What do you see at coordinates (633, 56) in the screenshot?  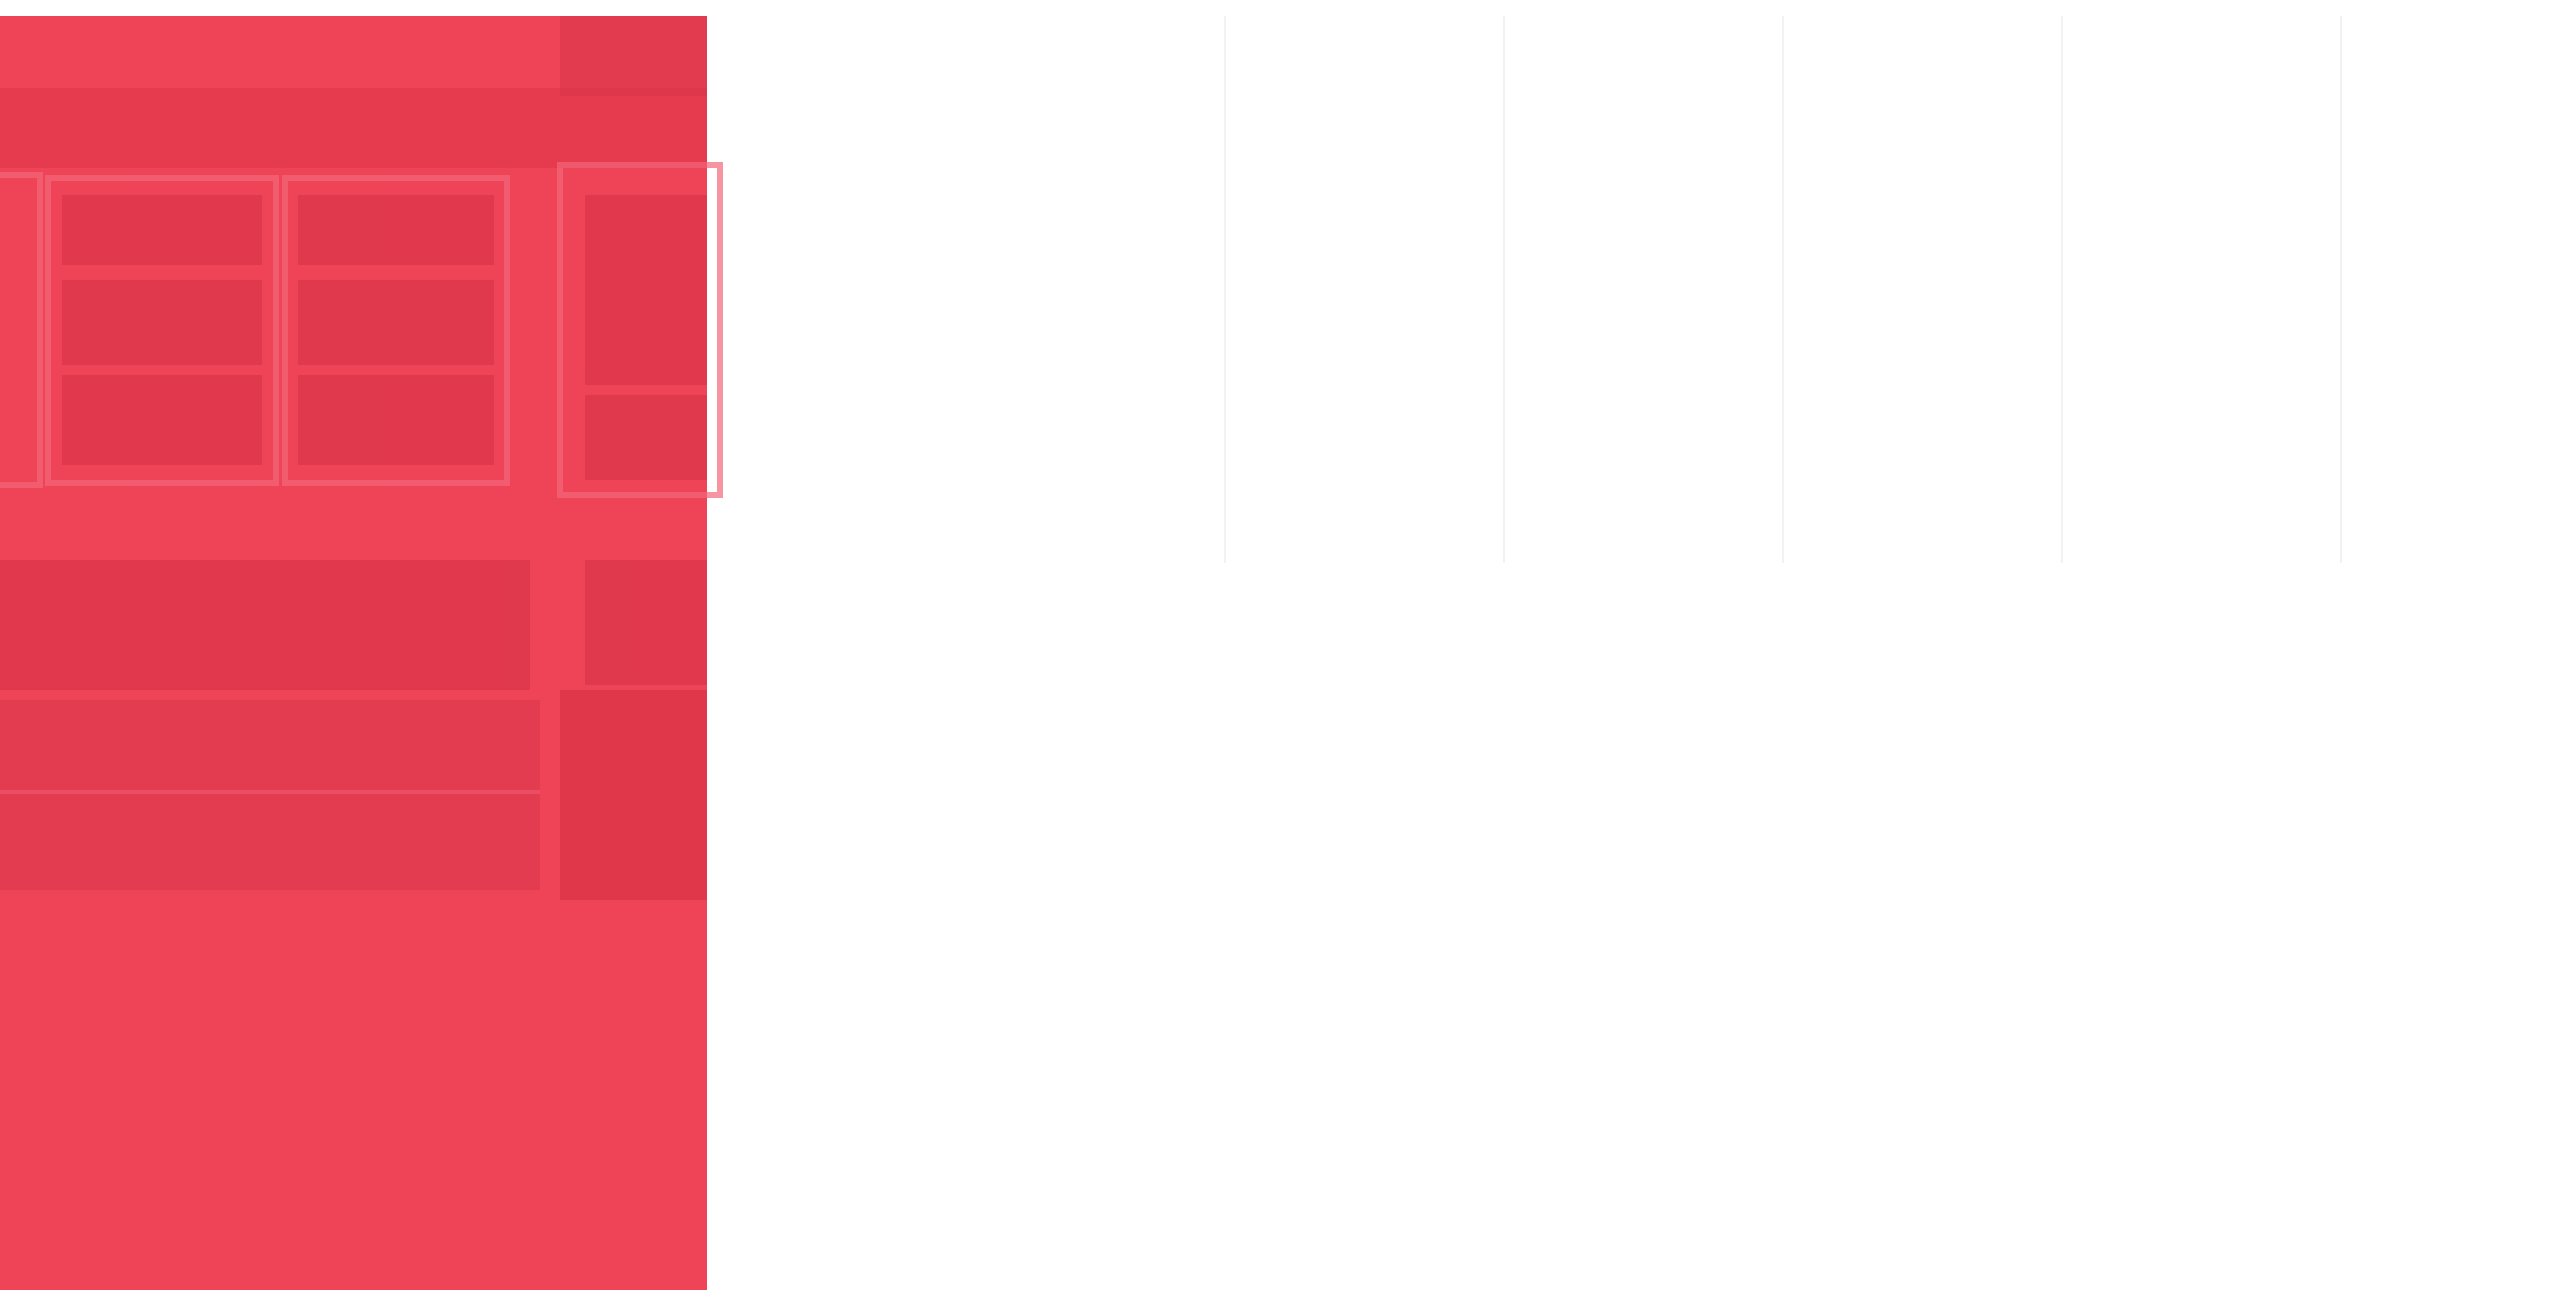 I see `sign` at bounding box center [633, 56].